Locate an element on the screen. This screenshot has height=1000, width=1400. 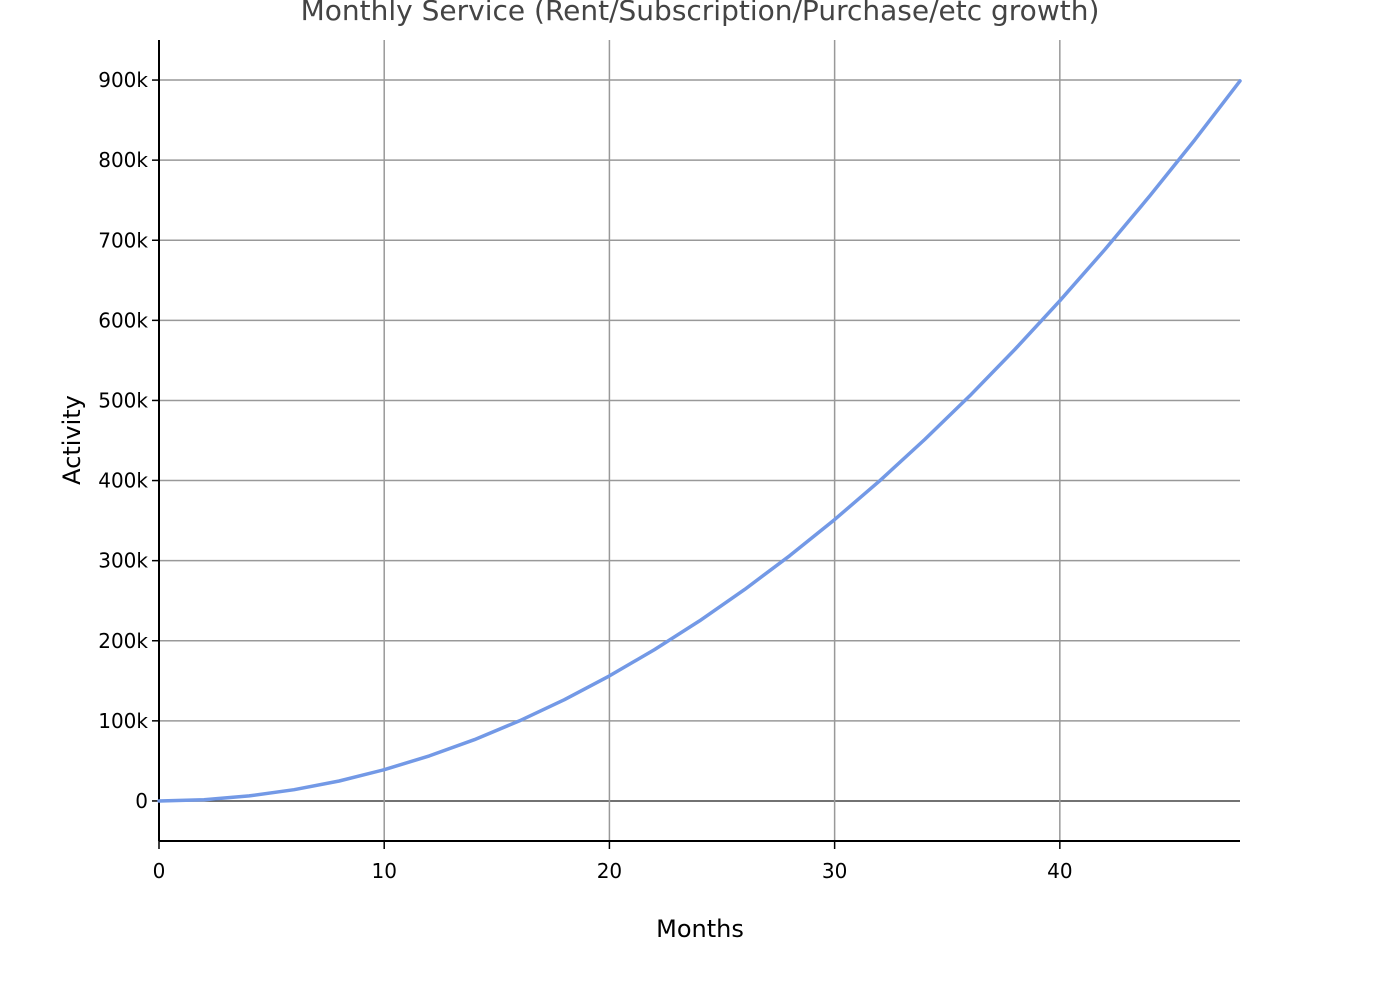
y-tick-label: 500k is located at coordinates (123, 400).